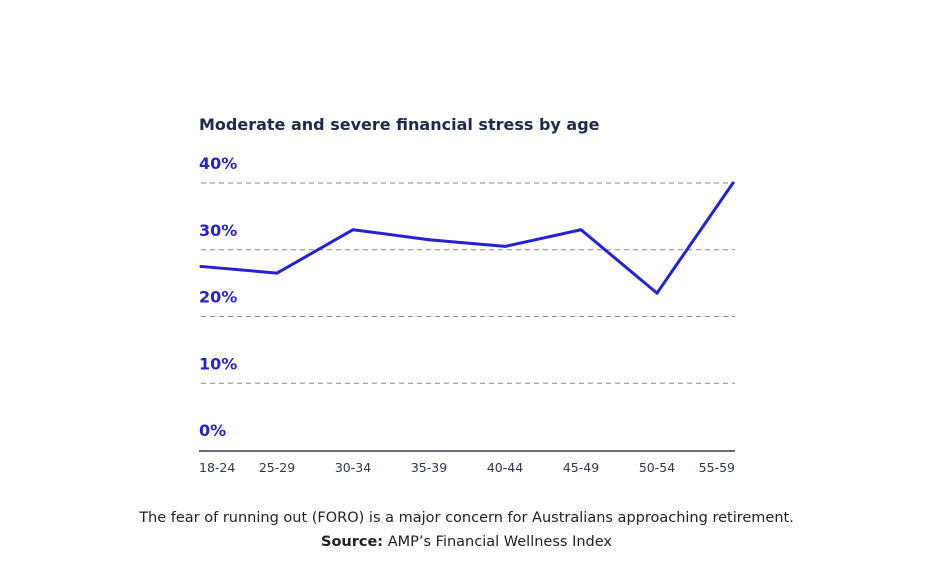  I want to click on x-tick-label: 50-54, so click(657, 467).